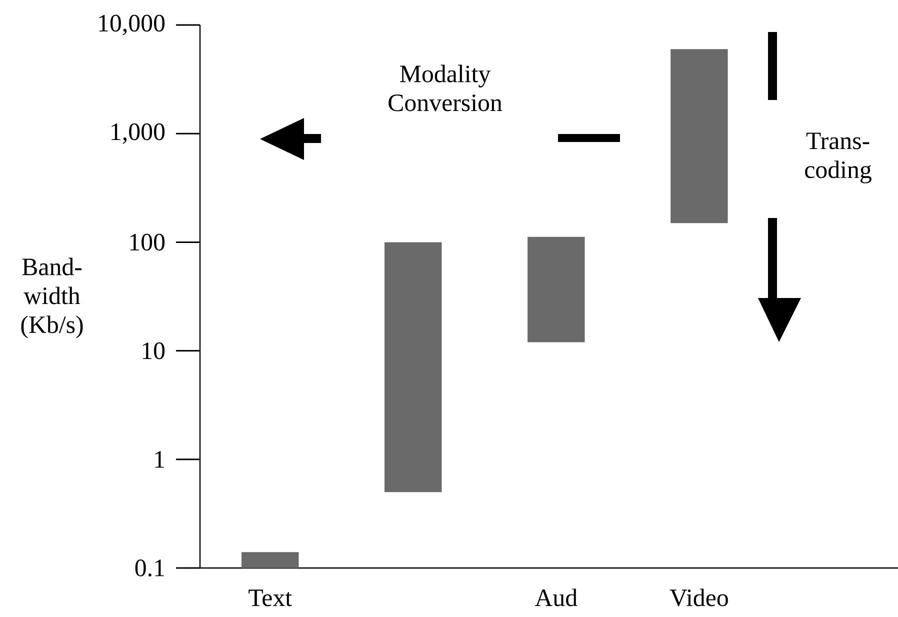 This screenshot has width=898, height=617. What do you see at coordinates (138, 133) in the screenshot?
I see `y-tick-label: 1,000` at bounding box center [138, 133].